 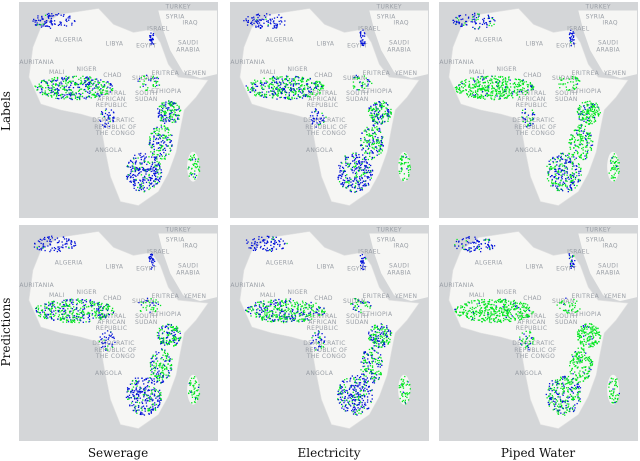 What do you see at coordinates (194, 73) in the screenshot?
I see `map-label: YEMEN` at bounding box center [194, 73].